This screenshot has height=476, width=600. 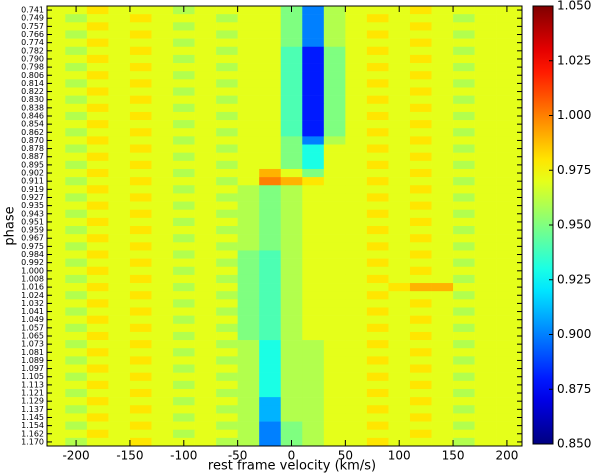 What do you see at coordinates (574, 6) in the screenshot?
I see `colorbar-tick-label: 1.050` at bounding box center [574, 6].